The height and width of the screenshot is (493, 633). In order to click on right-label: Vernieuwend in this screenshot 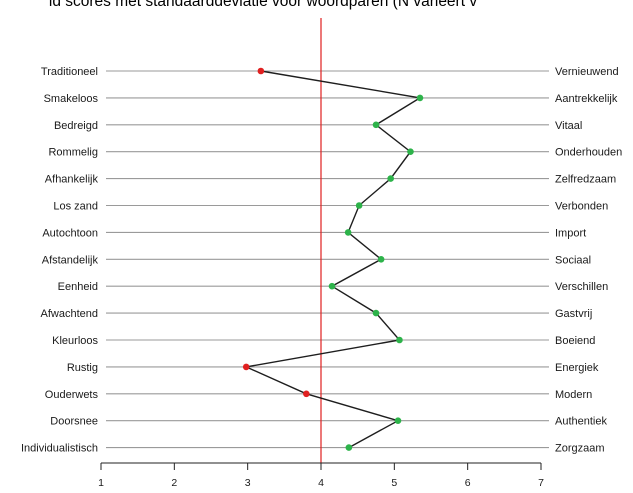, I will do `click(587, 72)`.